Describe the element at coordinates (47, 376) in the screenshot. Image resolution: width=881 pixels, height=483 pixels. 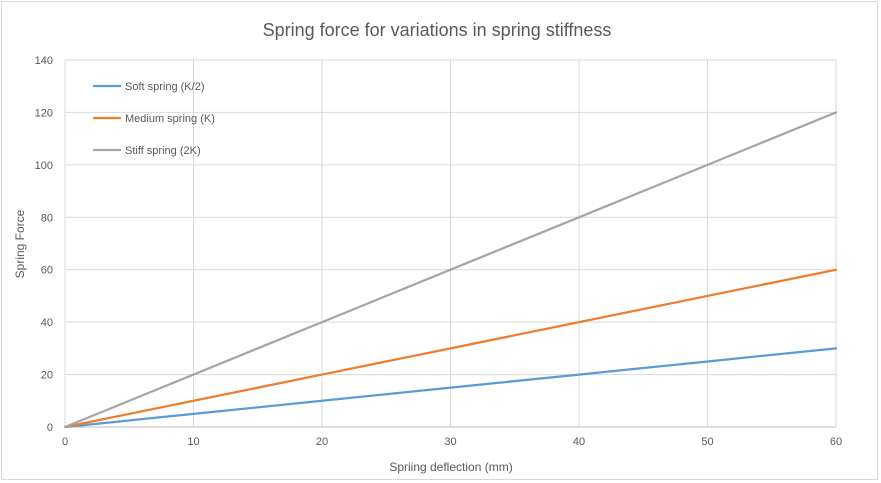
I see `y-tick-label: 20` at that location.